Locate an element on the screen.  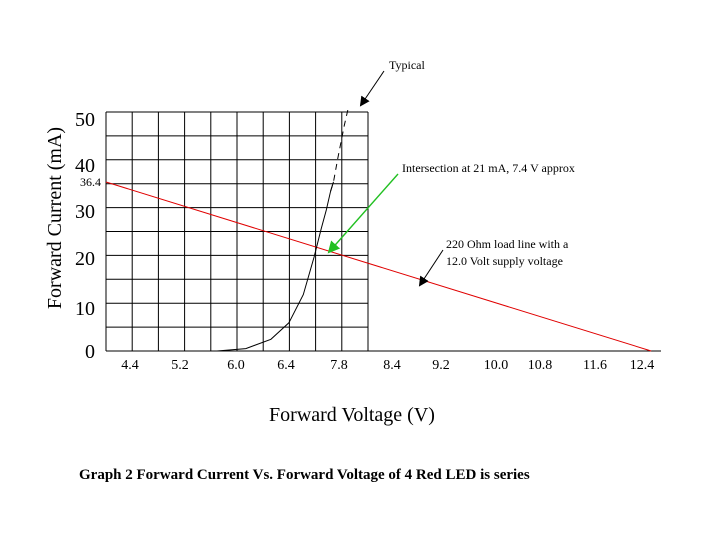
y-tick-label: 20 is located at coordinates (85, 259).